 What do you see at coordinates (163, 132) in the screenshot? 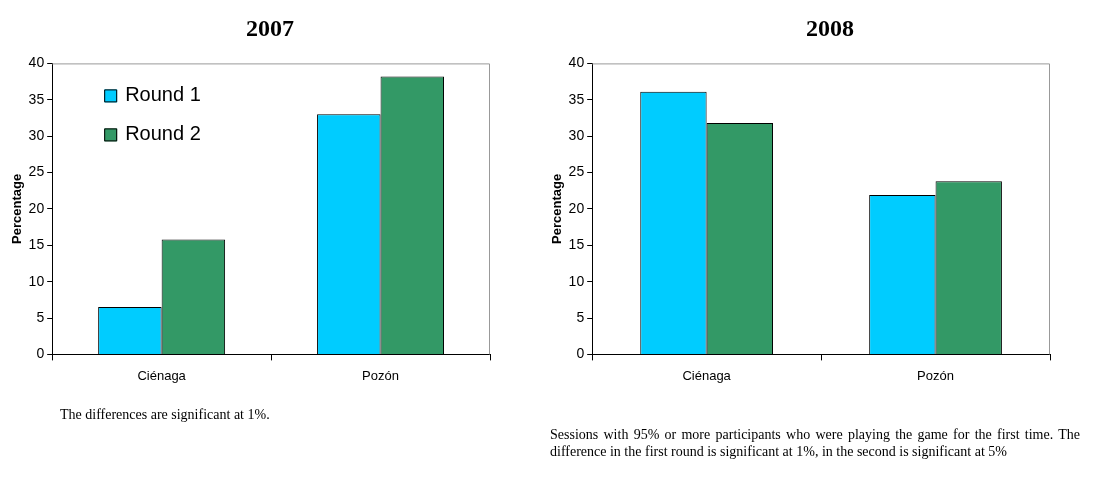
I see `legend-label: Round 2` at bounding box center [163, 132].